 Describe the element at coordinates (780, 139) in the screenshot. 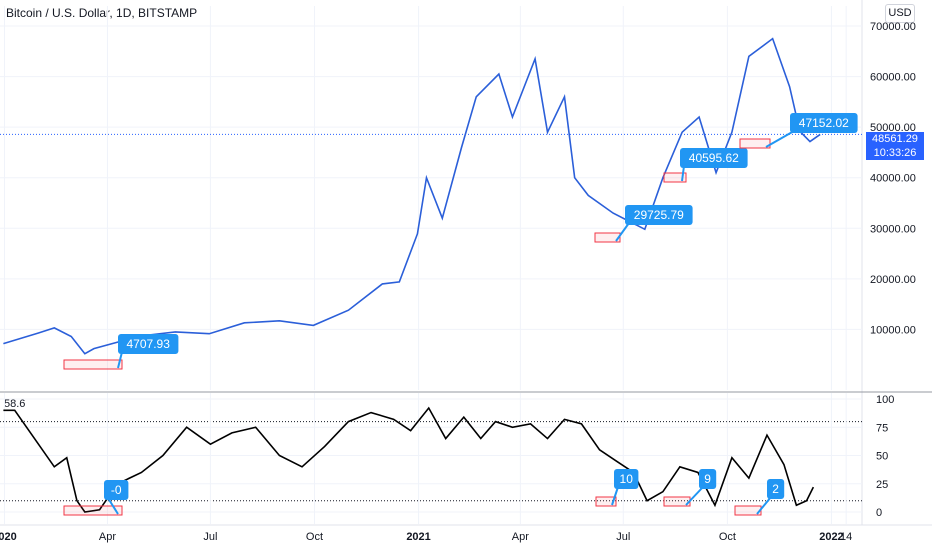

I see `price-callout-4-connector` at that location.